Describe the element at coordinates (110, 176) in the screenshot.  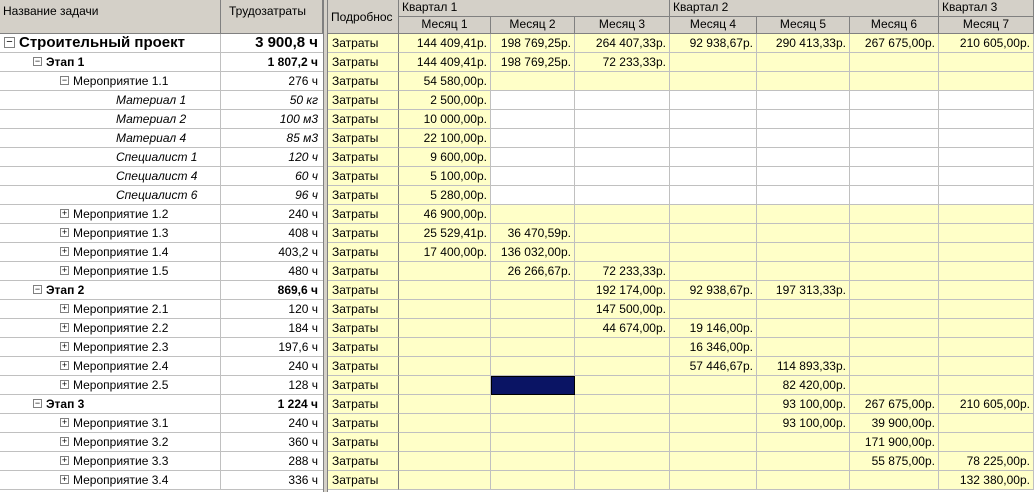
I see `task-name-cell: Специалист 4` at that location.